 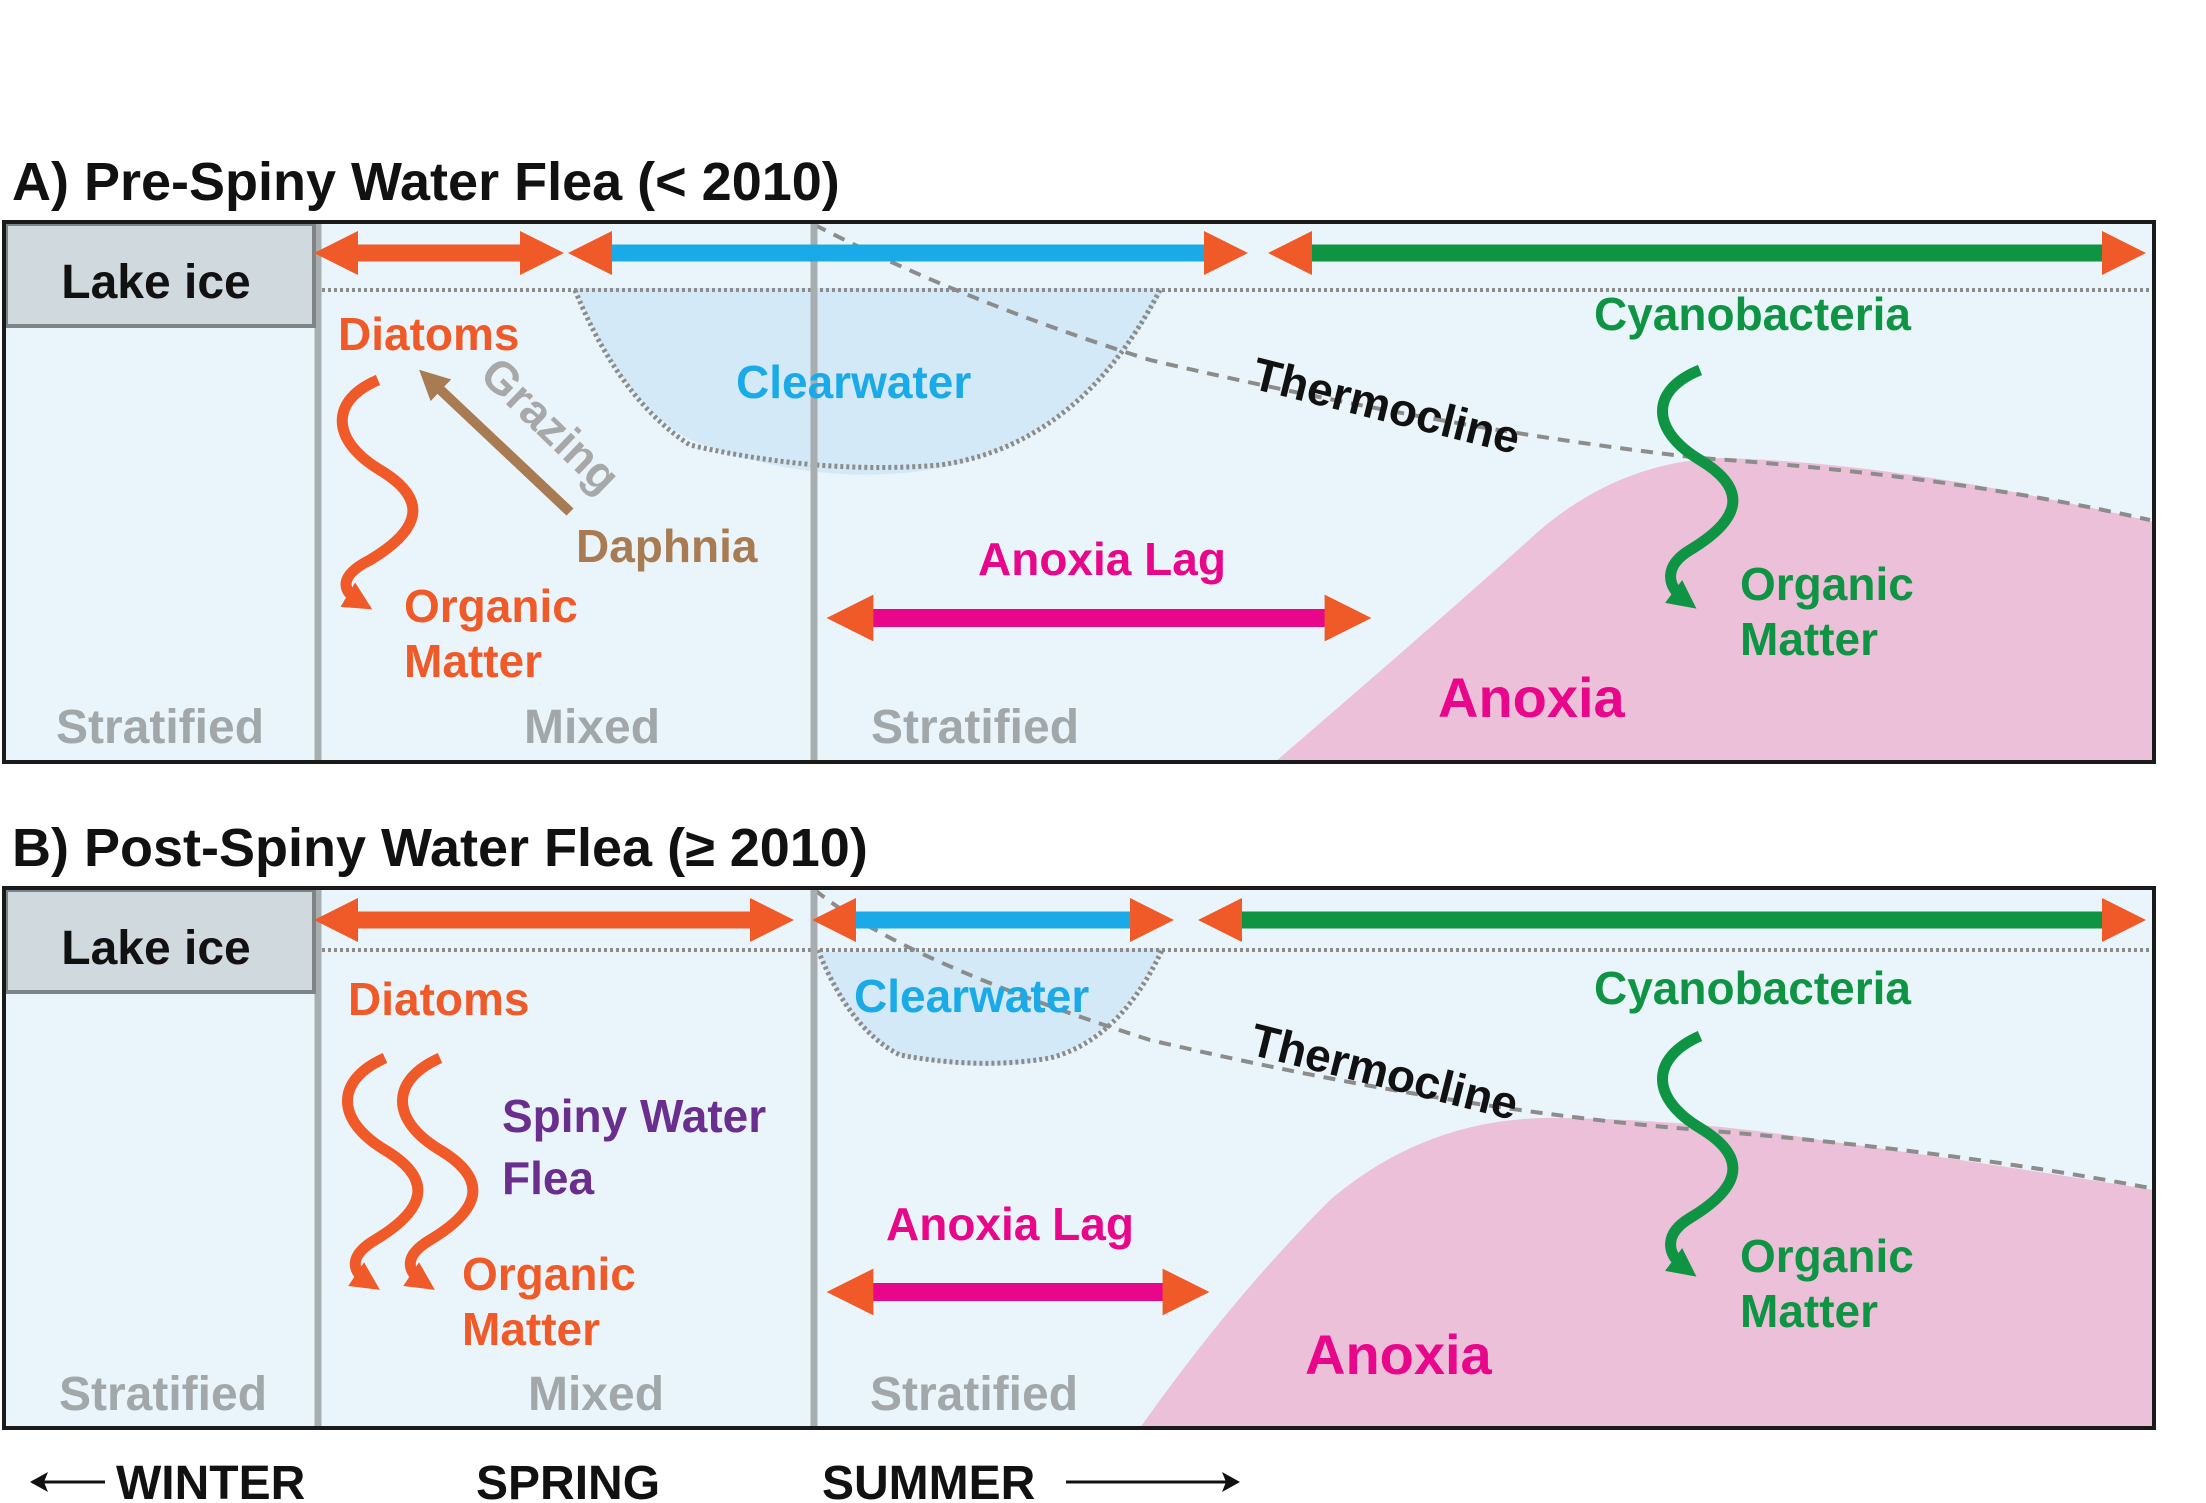 What do you see at coordinates (1752, 314) in the screenshot?
I see `panel-a-cyanobacteria-label: Cyanobacteria` at bounding box center [1752, 314].